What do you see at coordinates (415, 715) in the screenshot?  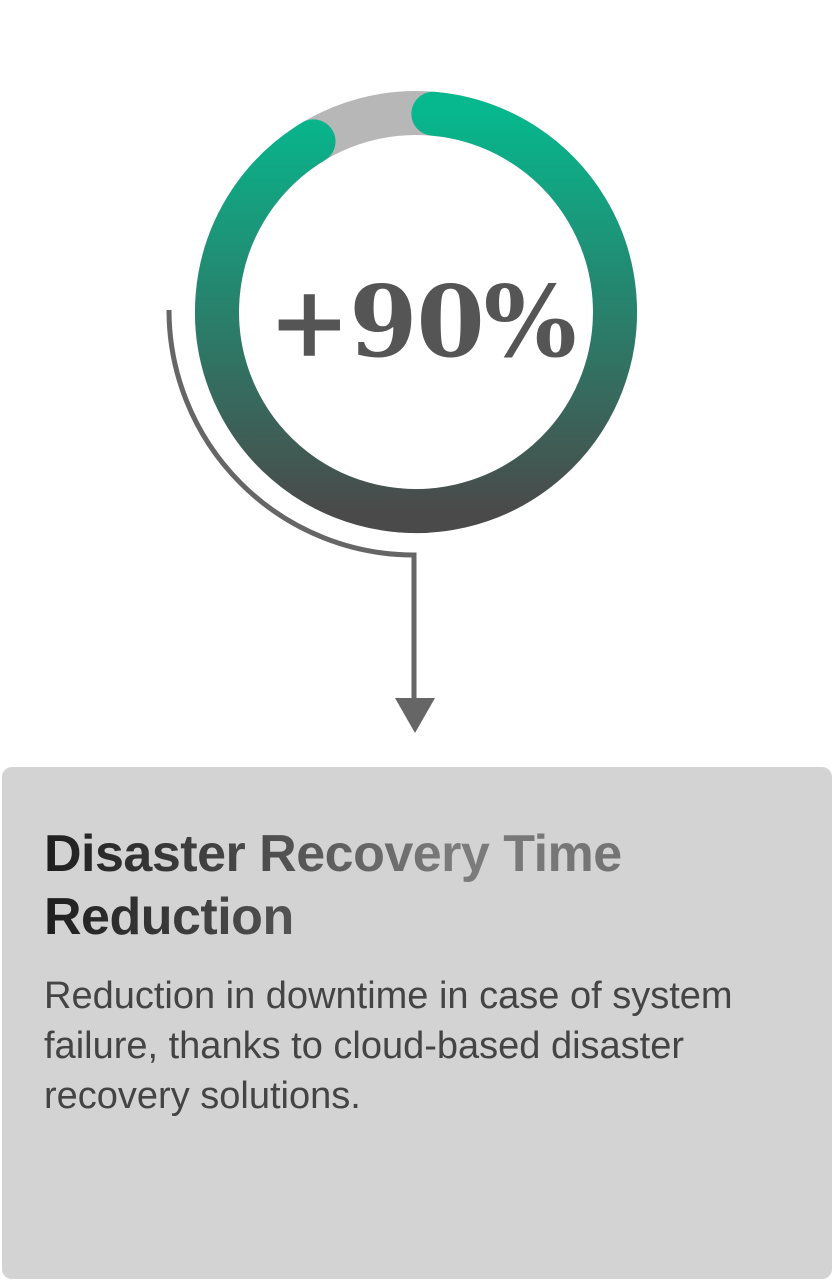 I see `arrow-down-icon` at bounding box center [415, 715].